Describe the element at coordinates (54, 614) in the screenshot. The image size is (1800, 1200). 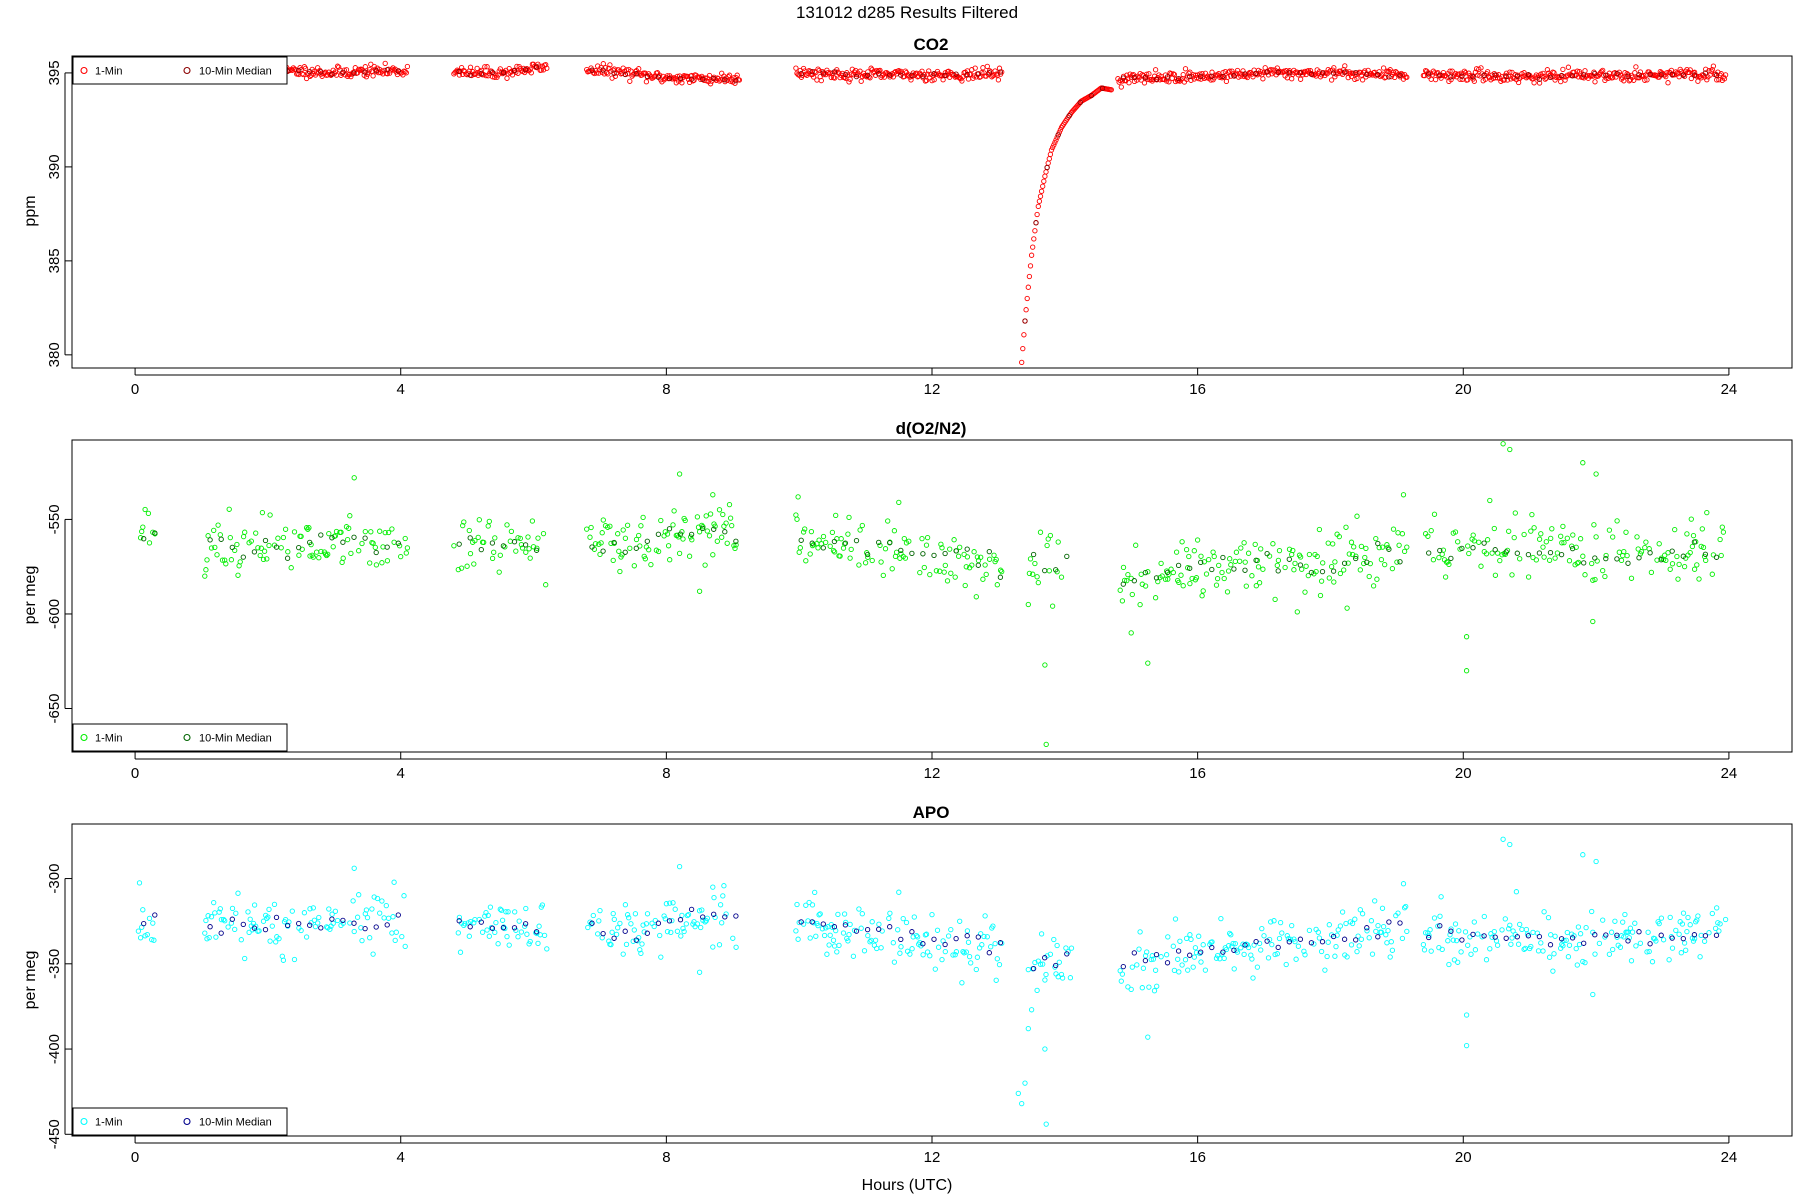
I see `o2n2-y-tick-label: -600` at that location.